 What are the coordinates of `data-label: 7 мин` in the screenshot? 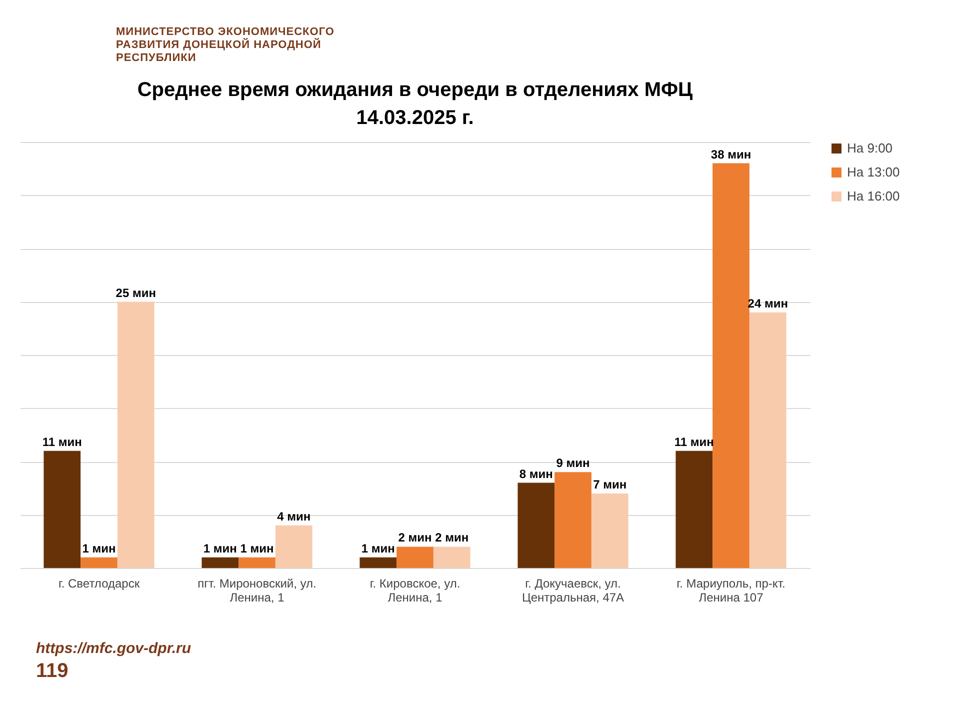 It's located at (610, 484).